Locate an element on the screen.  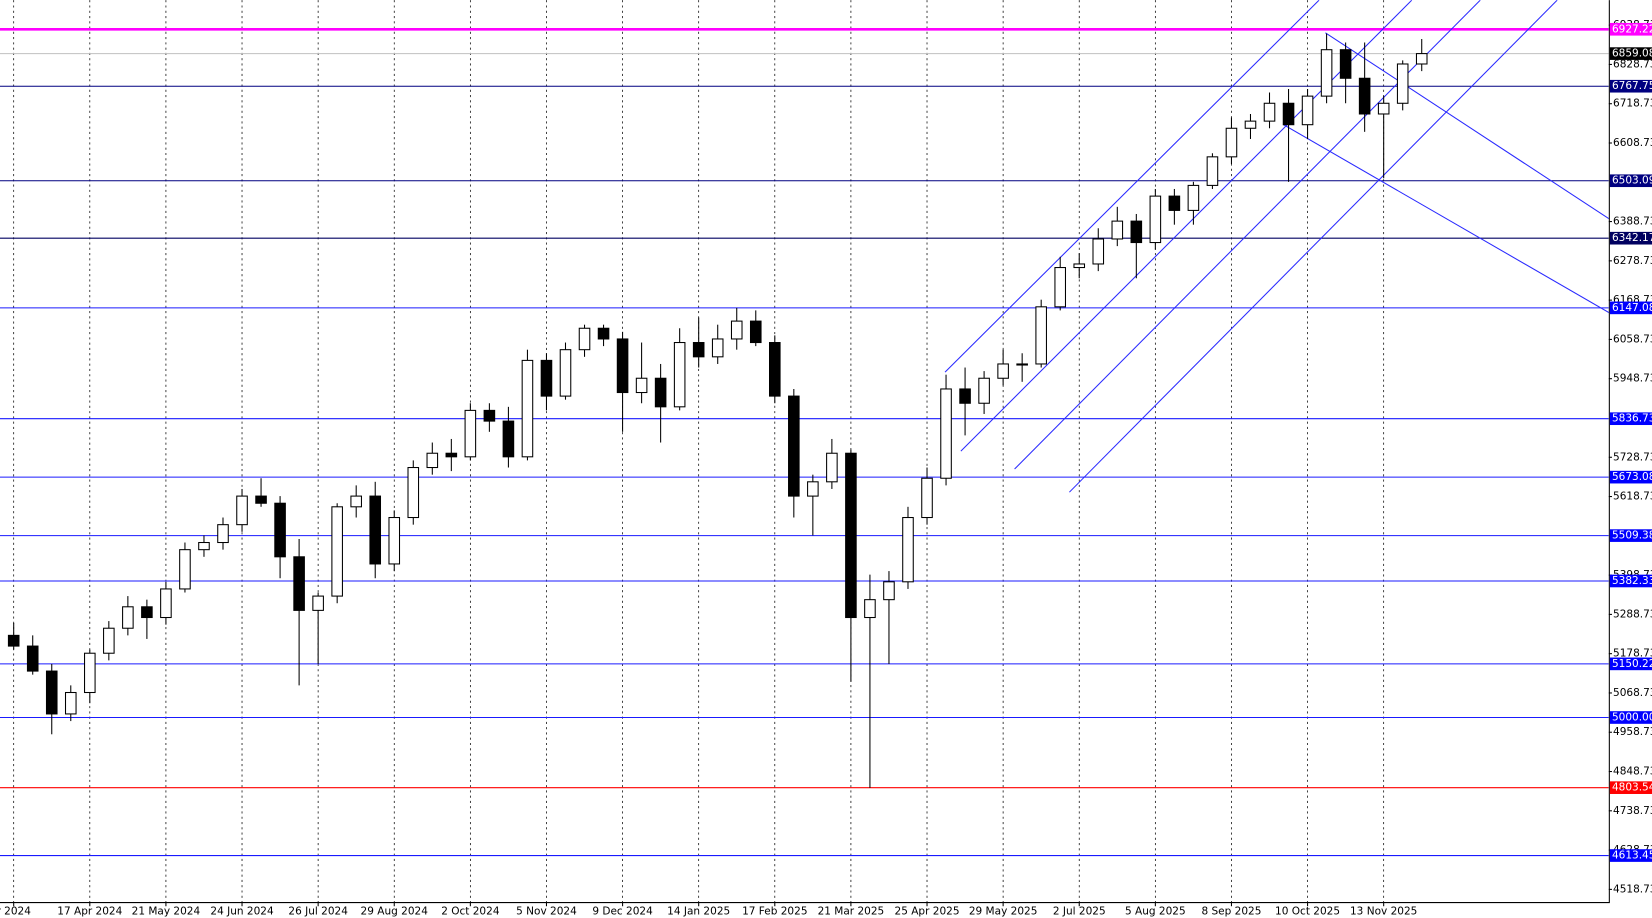
level-label: 4803.54 is located at coordinates (1632, 788).